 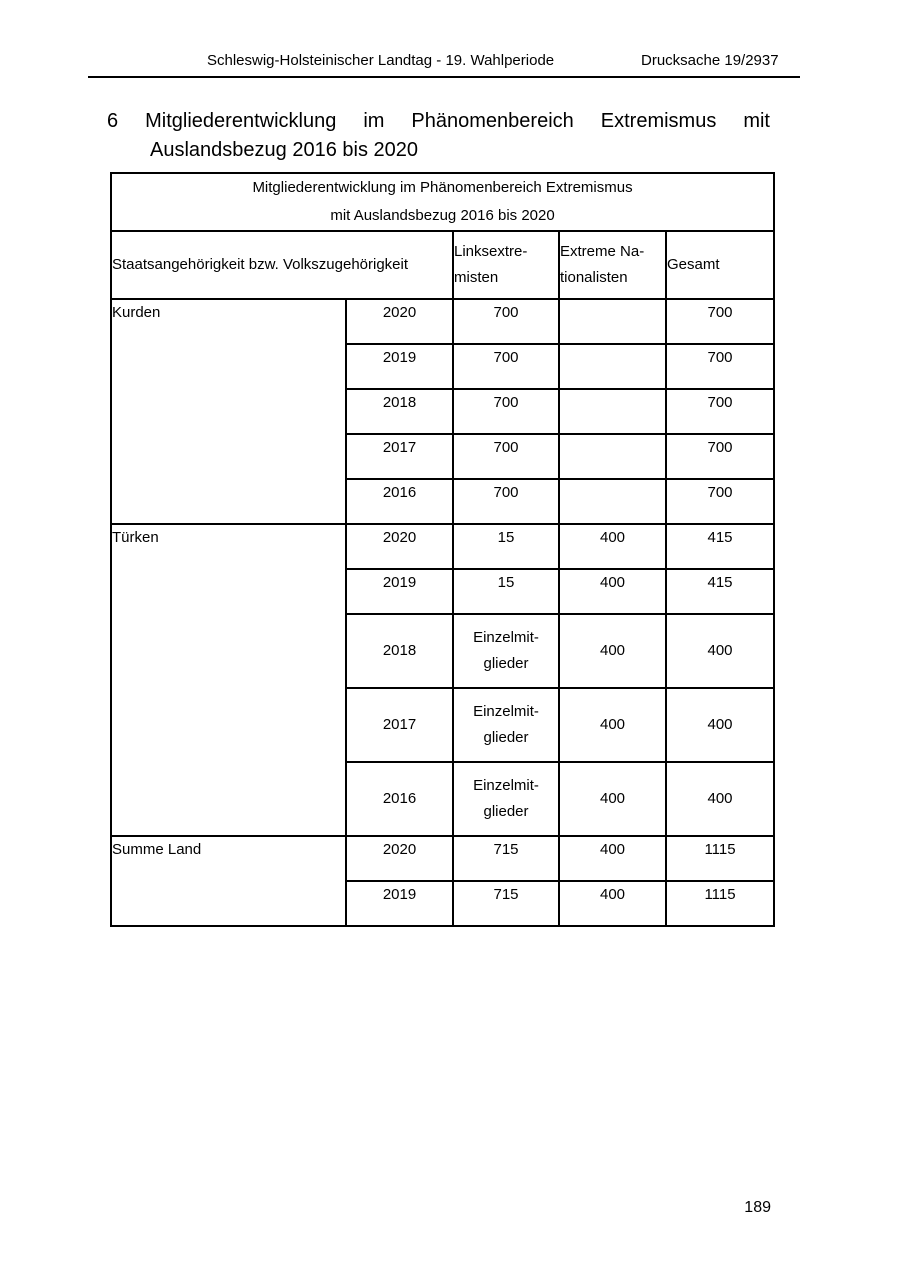 I want to click on table-row: 2018 700 700, so click(x=443, y=411).